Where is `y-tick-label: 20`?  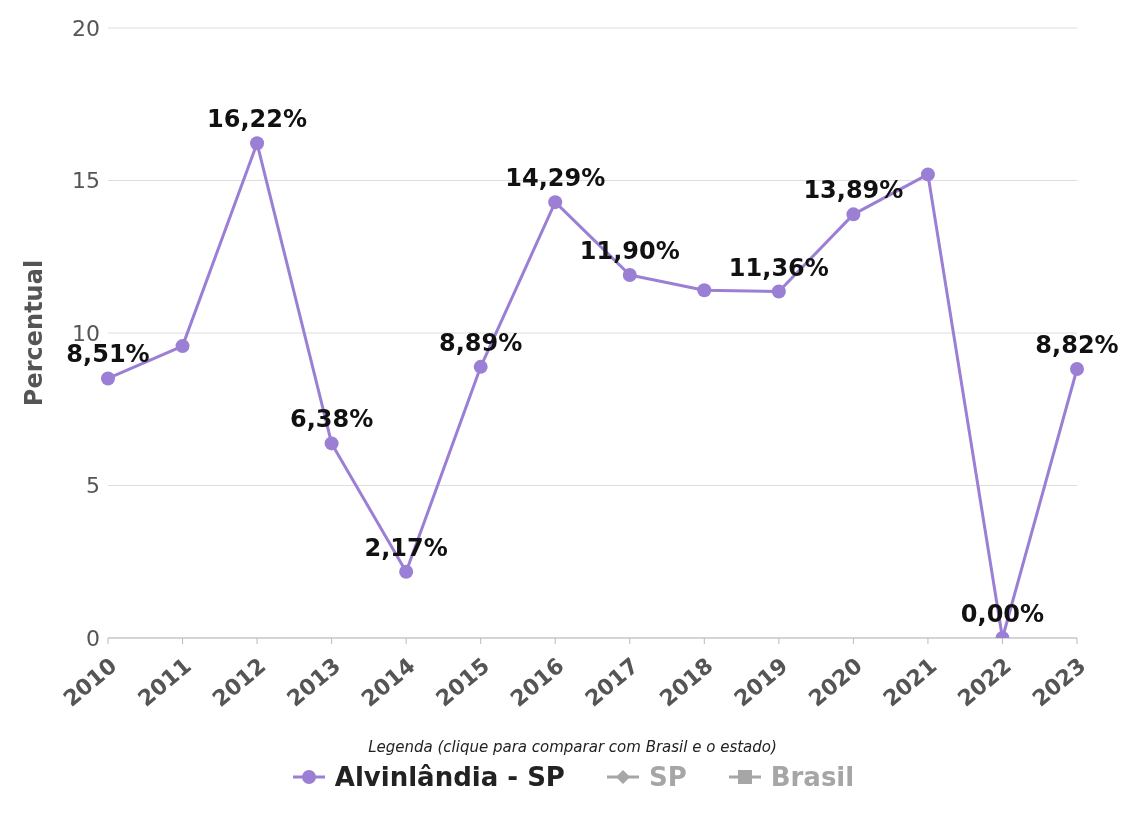 y-tick-label: 20 is located at coordinates (86, 28).